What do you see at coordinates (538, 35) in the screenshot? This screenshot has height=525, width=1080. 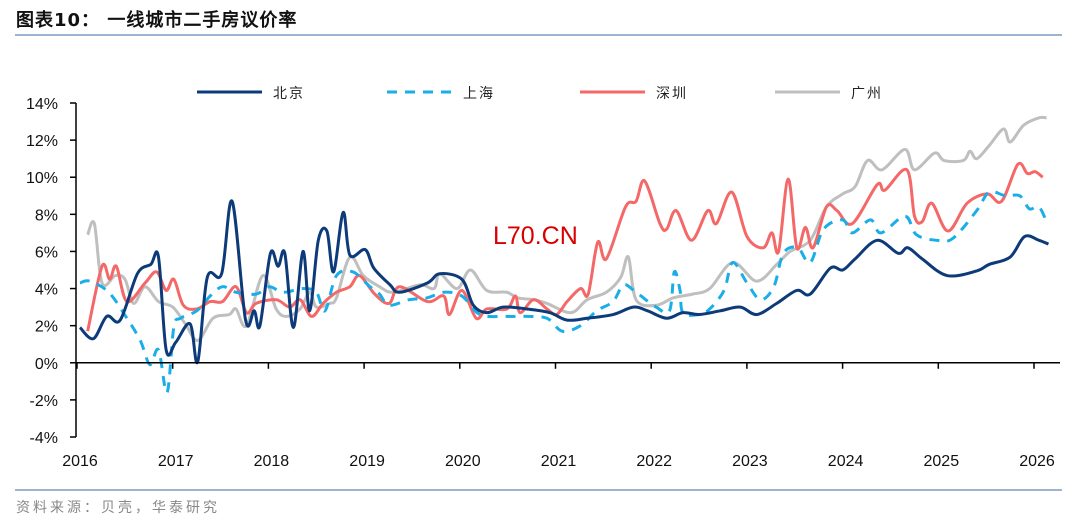 I see `title-divider` at bounding box center [538, 35].